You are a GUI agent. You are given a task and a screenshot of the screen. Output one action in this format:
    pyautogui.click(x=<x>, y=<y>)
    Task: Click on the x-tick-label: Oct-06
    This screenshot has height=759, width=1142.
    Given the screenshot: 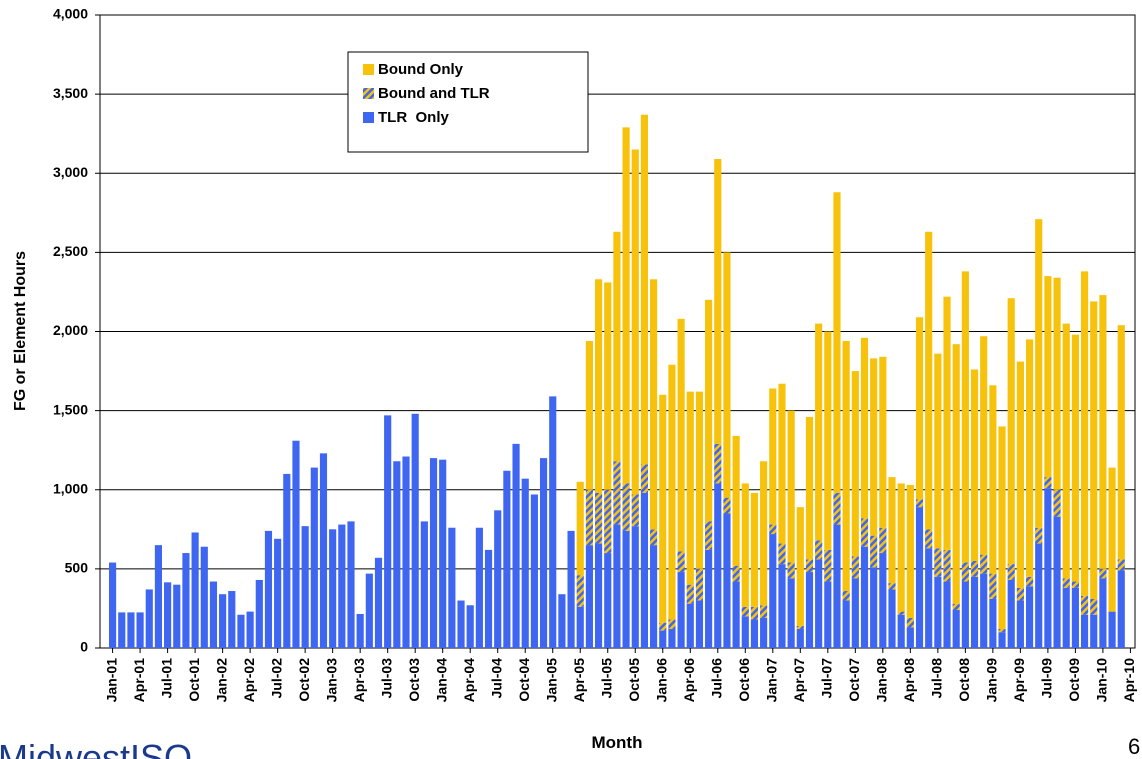 What is the action you would take?
    pyautogui.click(x=744, y=680)
    